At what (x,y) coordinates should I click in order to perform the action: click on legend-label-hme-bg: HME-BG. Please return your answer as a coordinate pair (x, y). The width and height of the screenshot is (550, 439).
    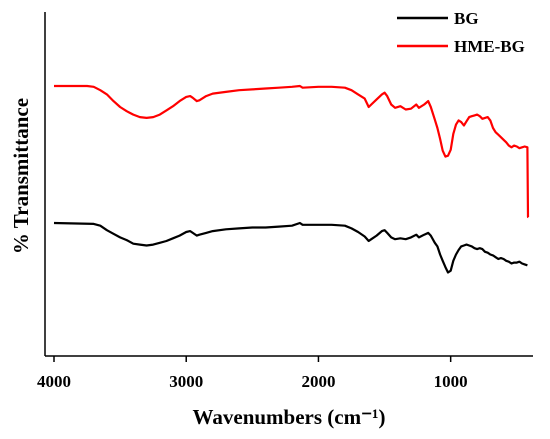
    Looking at the image, I should click on (489, 46).